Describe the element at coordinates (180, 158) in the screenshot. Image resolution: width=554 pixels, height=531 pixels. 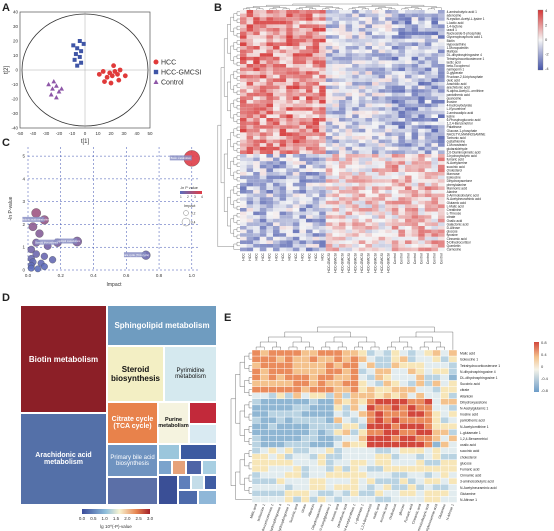
I see `bubble-pathway-tag` at that location.